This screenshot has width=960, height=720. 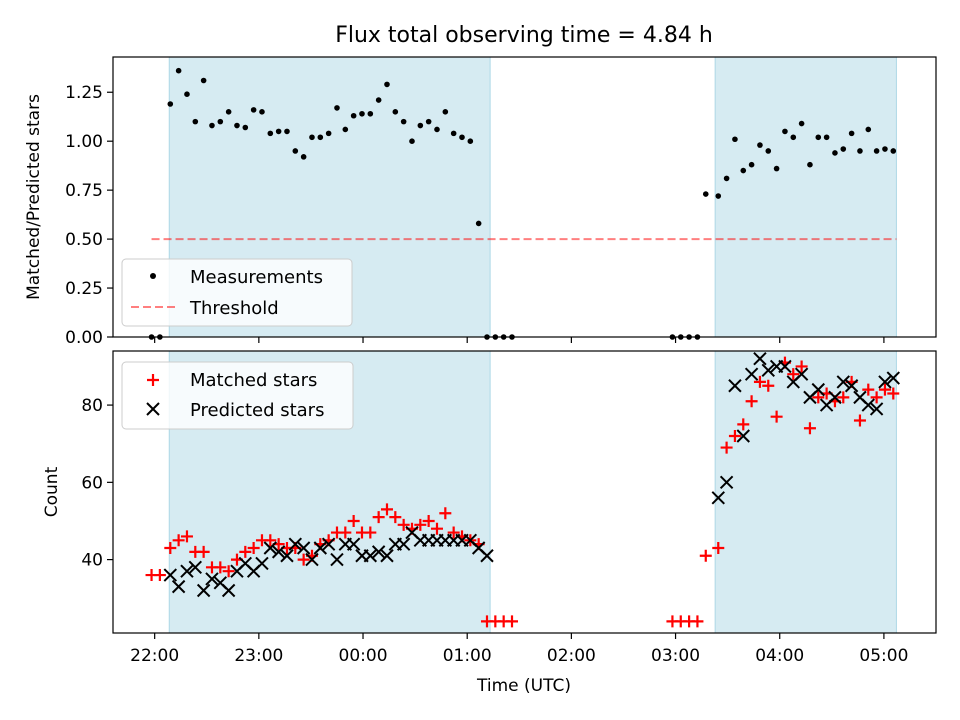 I want to click on x-tick-label: 01:00, so click(x=467, y=656).